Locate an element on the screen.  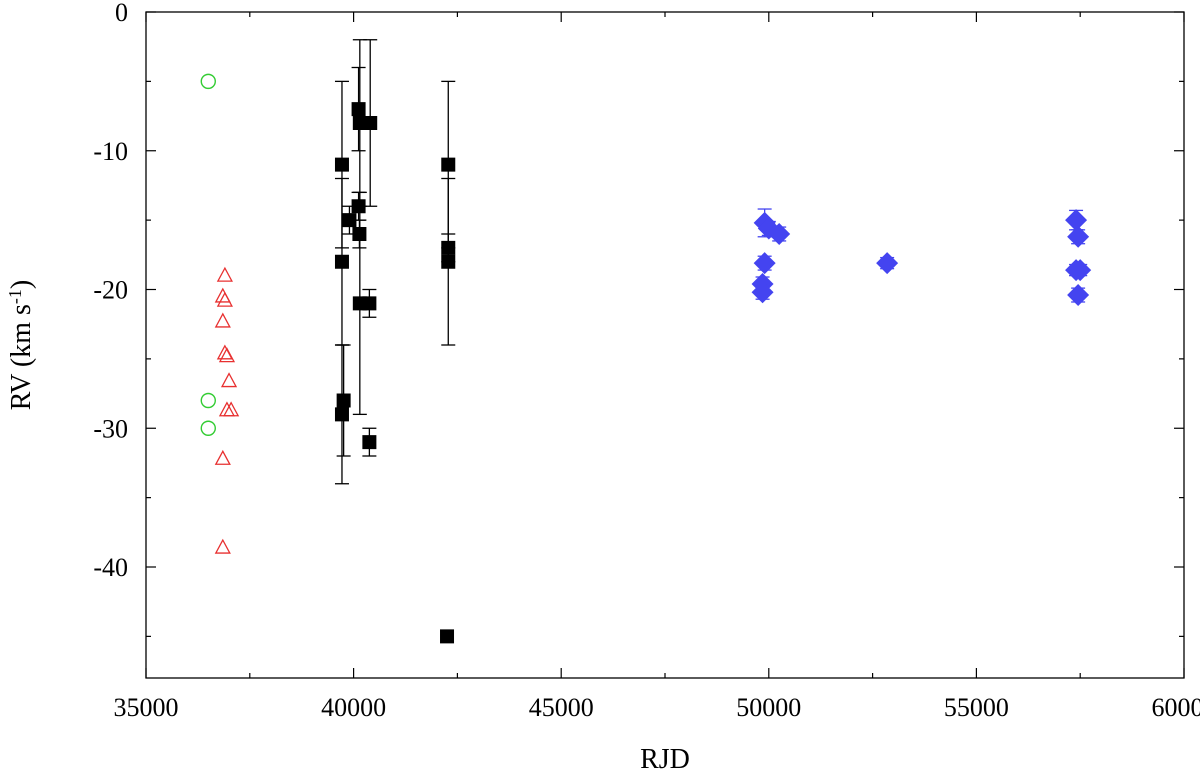
x-tick-label: 40000 is located at coordinates (353, 707).